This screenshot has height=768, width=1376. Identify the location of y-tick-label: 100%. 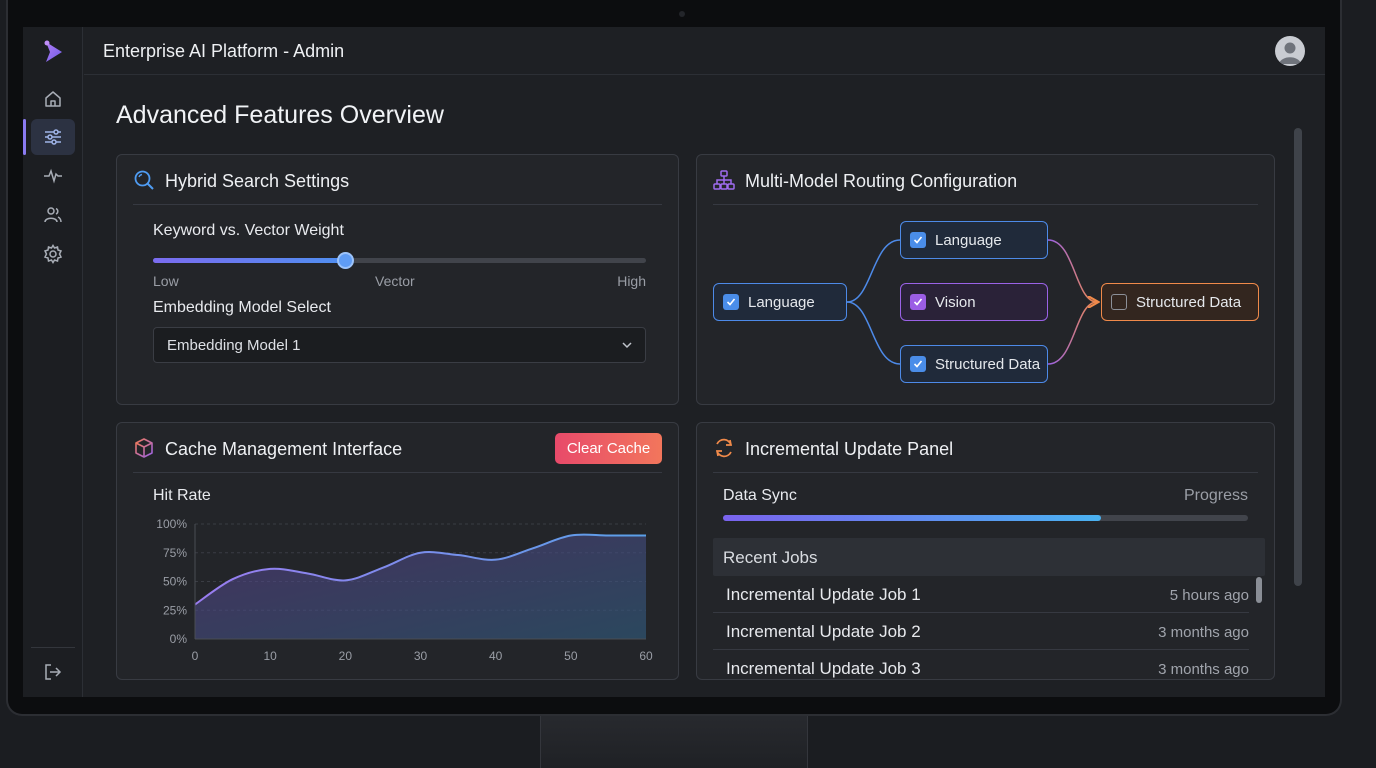
(171, 524).